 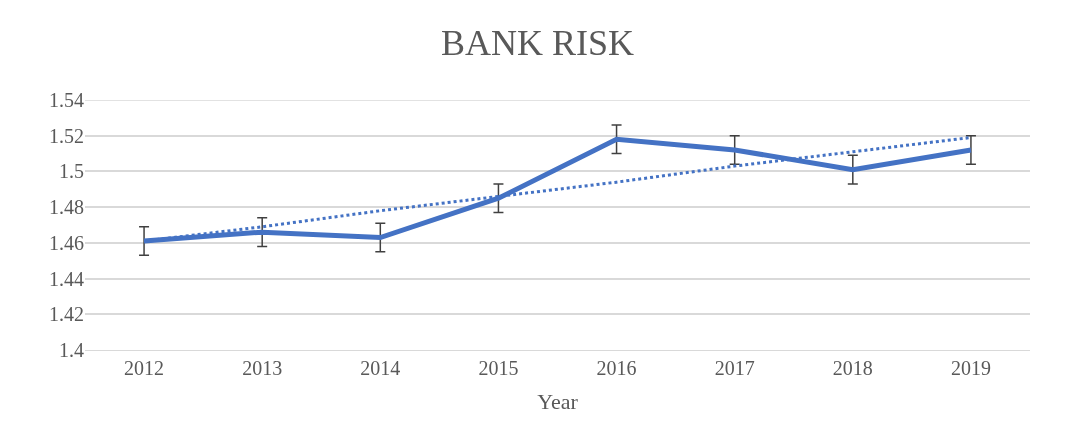 I want to click on x-tick-label: 2018, so click(x=852, y=368).